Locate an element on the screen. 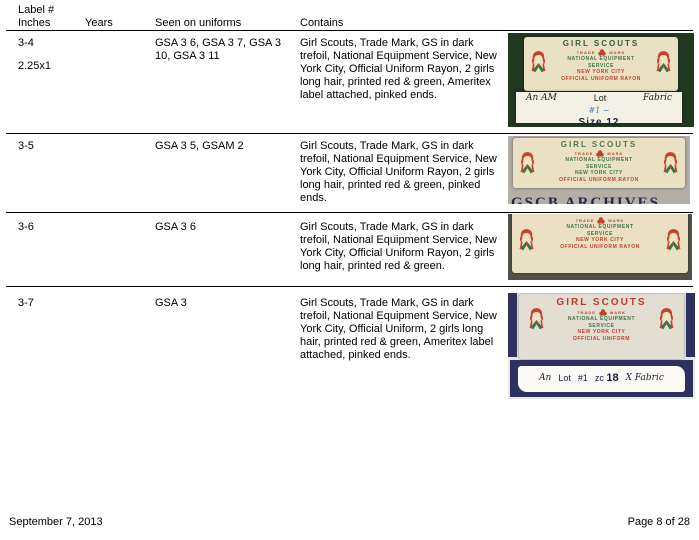  label-number: 3-5 is located at coordinates (26, 146).